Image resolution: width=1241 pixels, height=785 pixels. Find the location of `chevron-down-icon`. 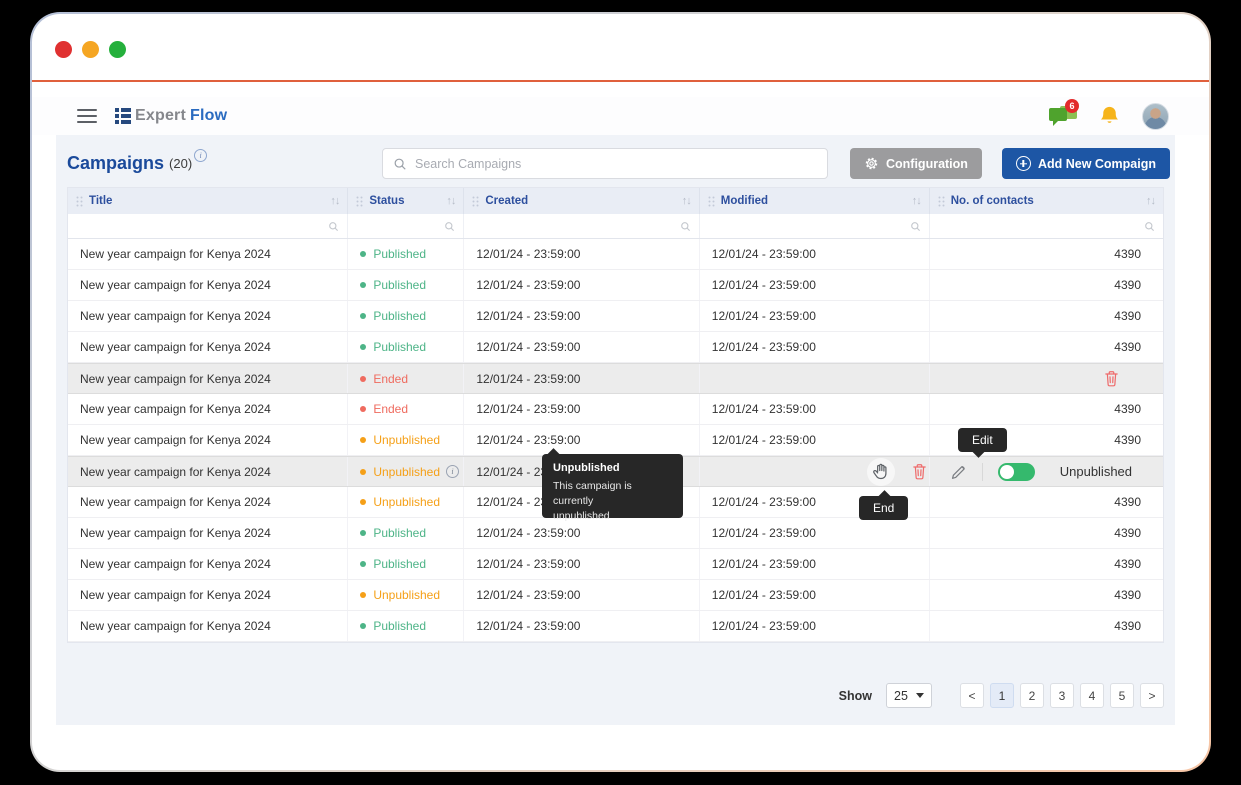

chevron-down-icon is located at coordinates (920, 695).